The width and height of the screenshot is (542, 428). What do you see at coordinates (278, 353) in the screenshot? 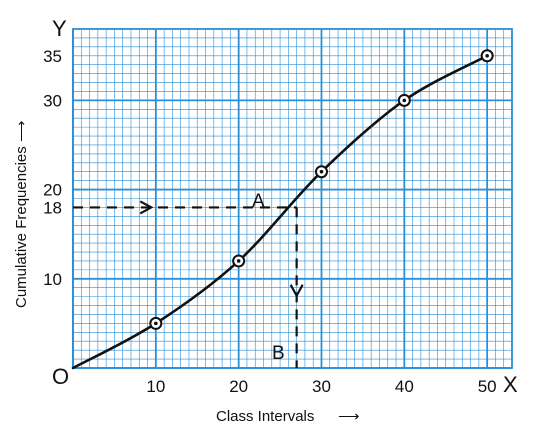
I see `point-b-label: B` at bounding box center [278, 353].